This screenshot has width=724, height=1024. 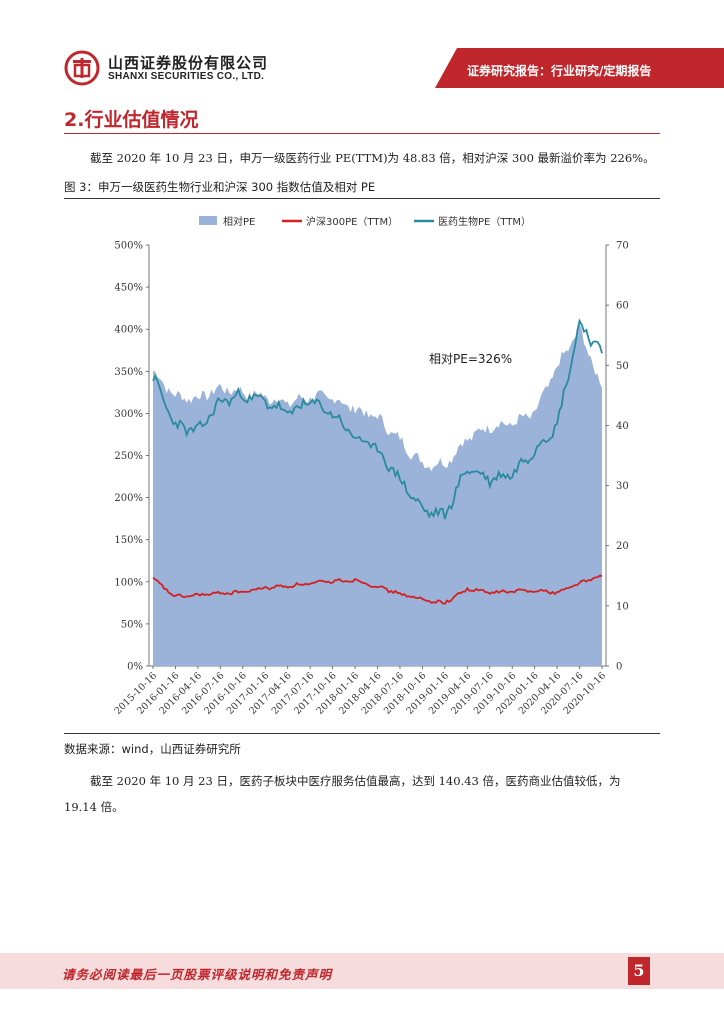 I want to click on figure-source: 数据来源：wind，山西证券研究所, so click(x=152, y=749).